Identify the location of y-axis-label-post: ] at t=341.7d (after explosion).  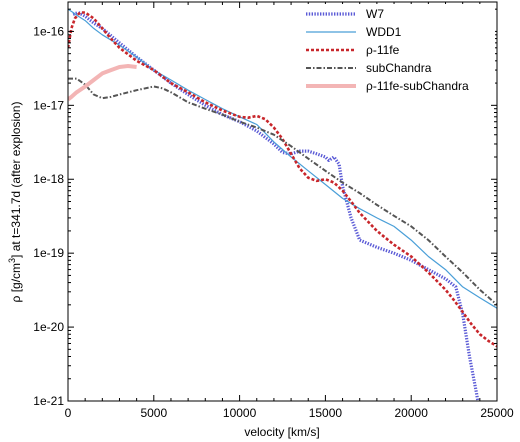
(16, 180).